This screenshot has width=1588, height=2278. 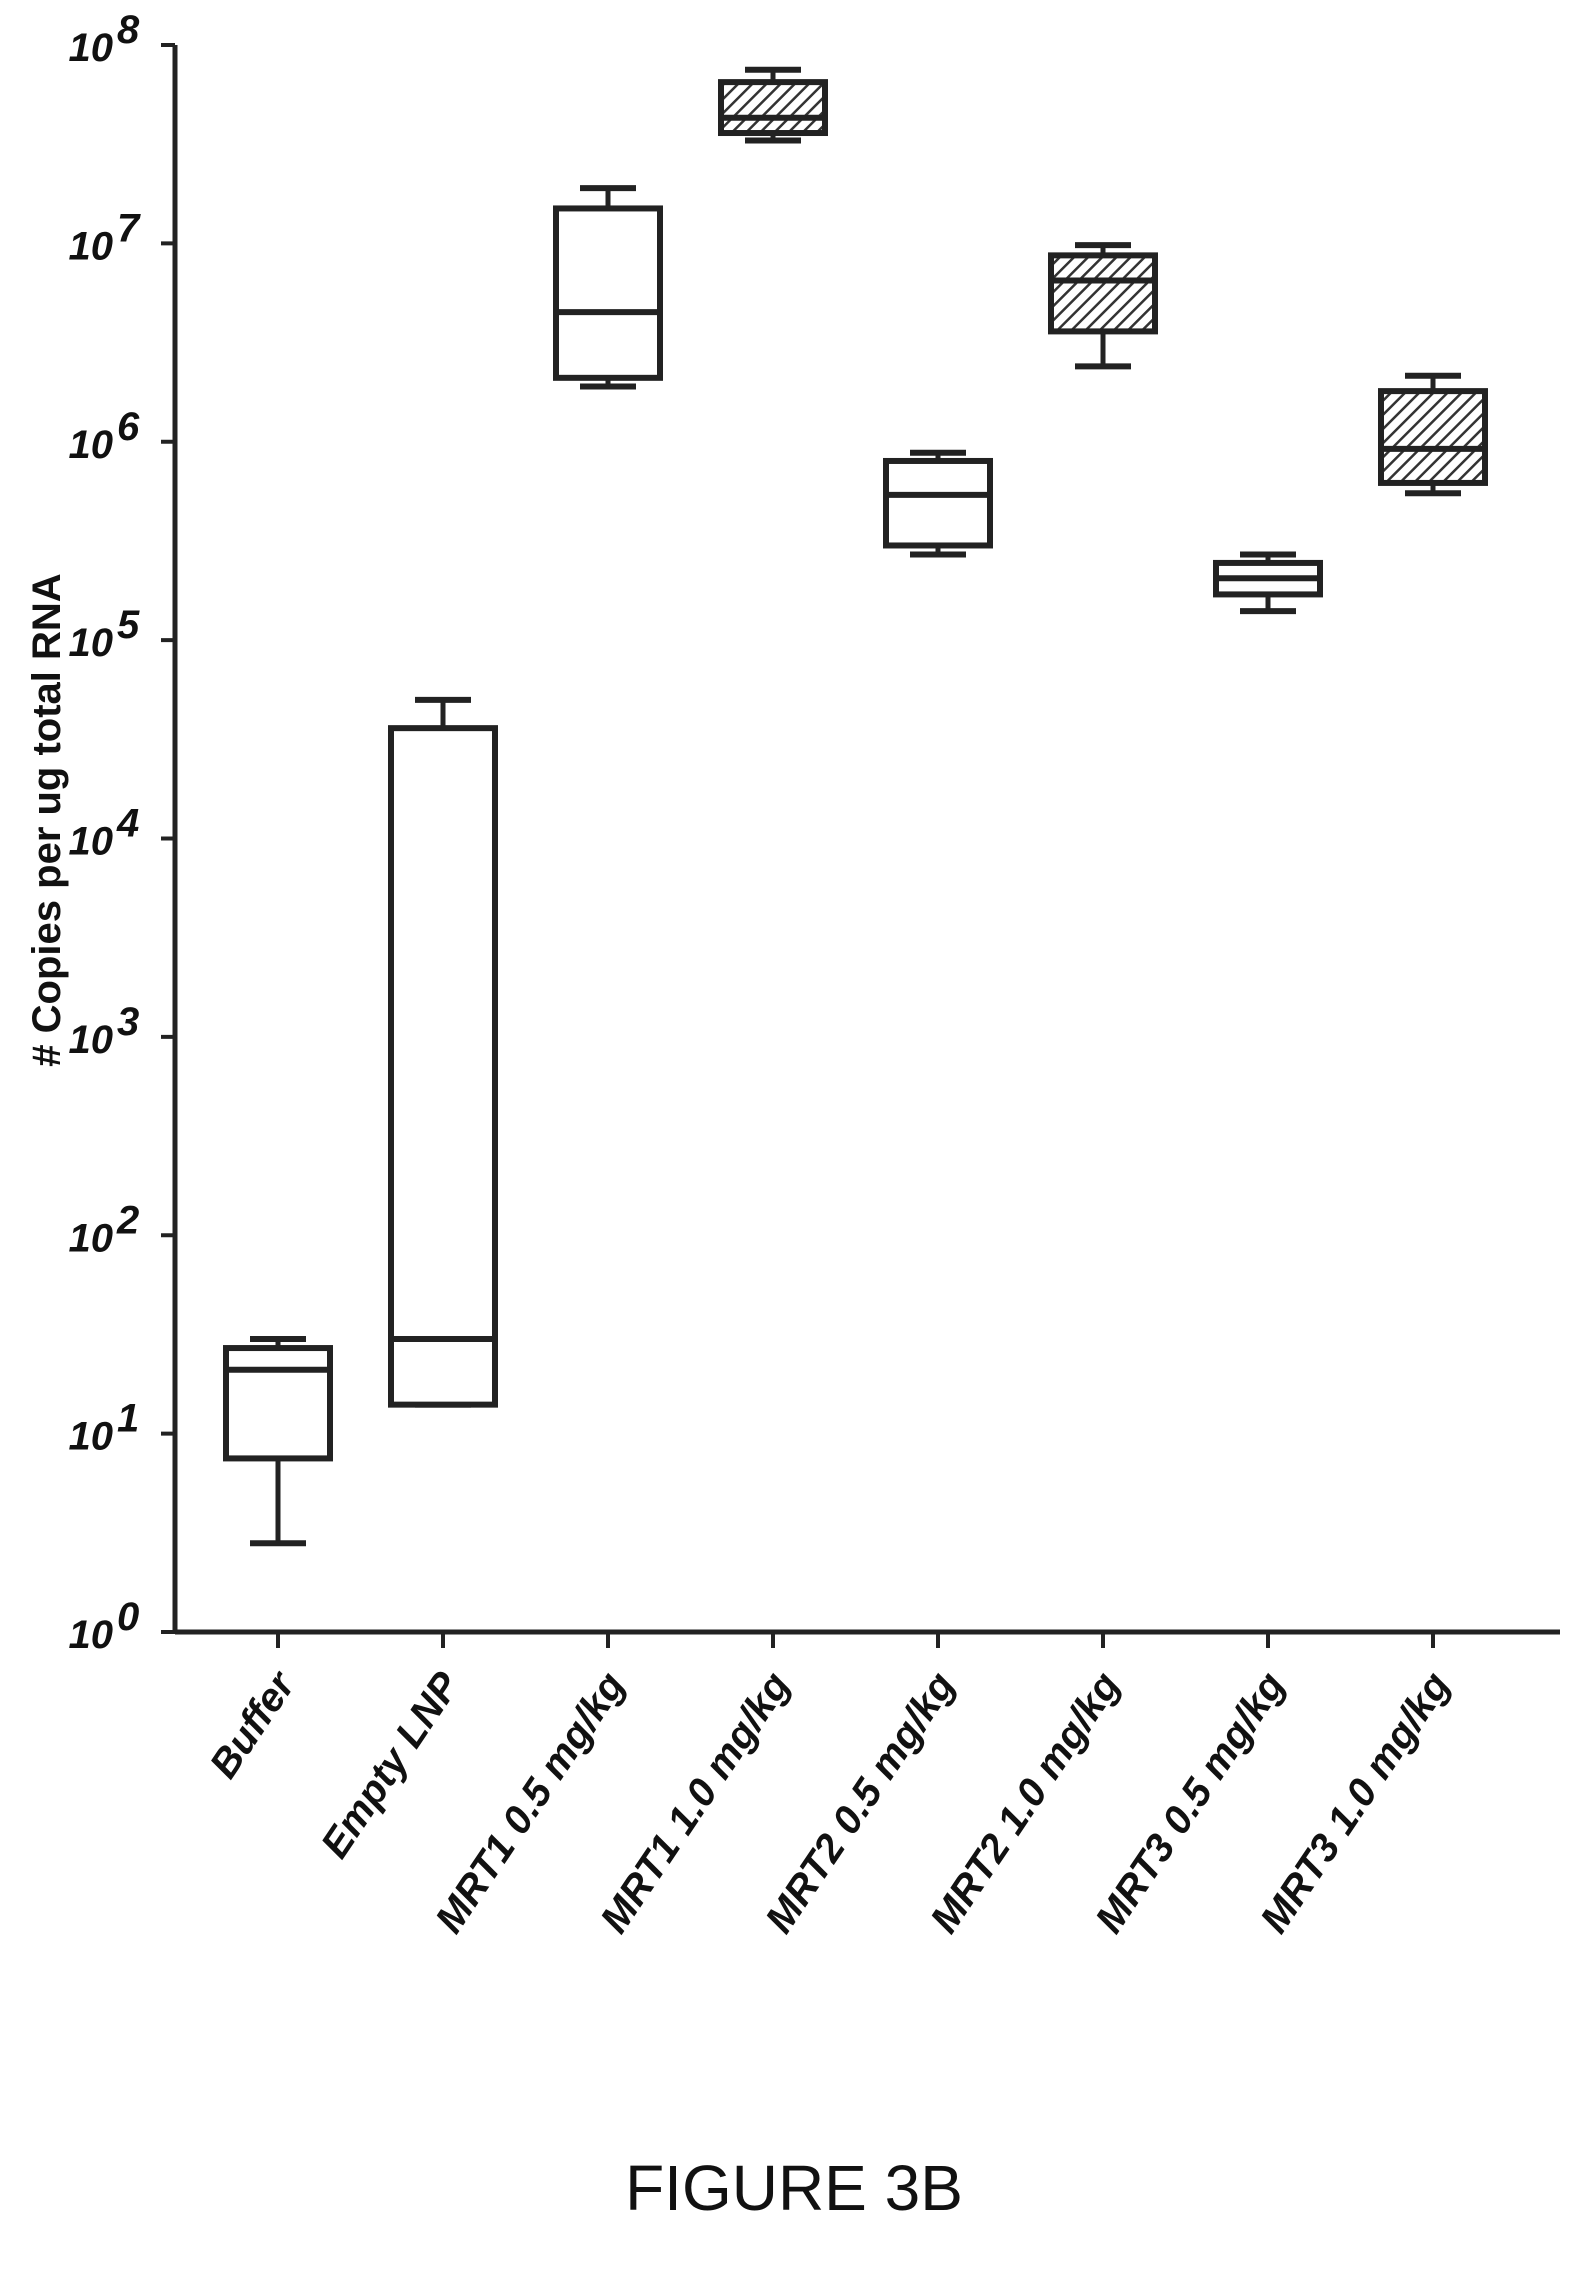 I want to click on y-tick-exponent-7: 7, so click(x=129, y=228).